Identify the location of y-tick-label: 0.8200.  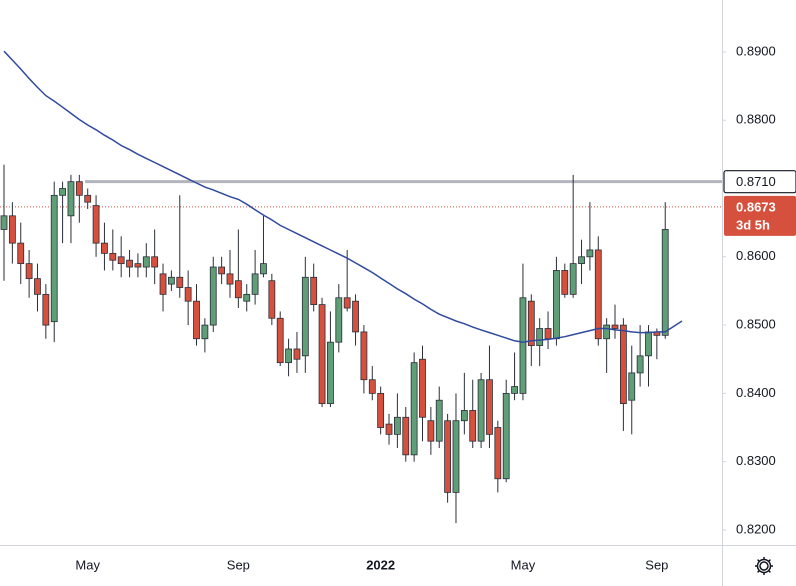
(756, 528).